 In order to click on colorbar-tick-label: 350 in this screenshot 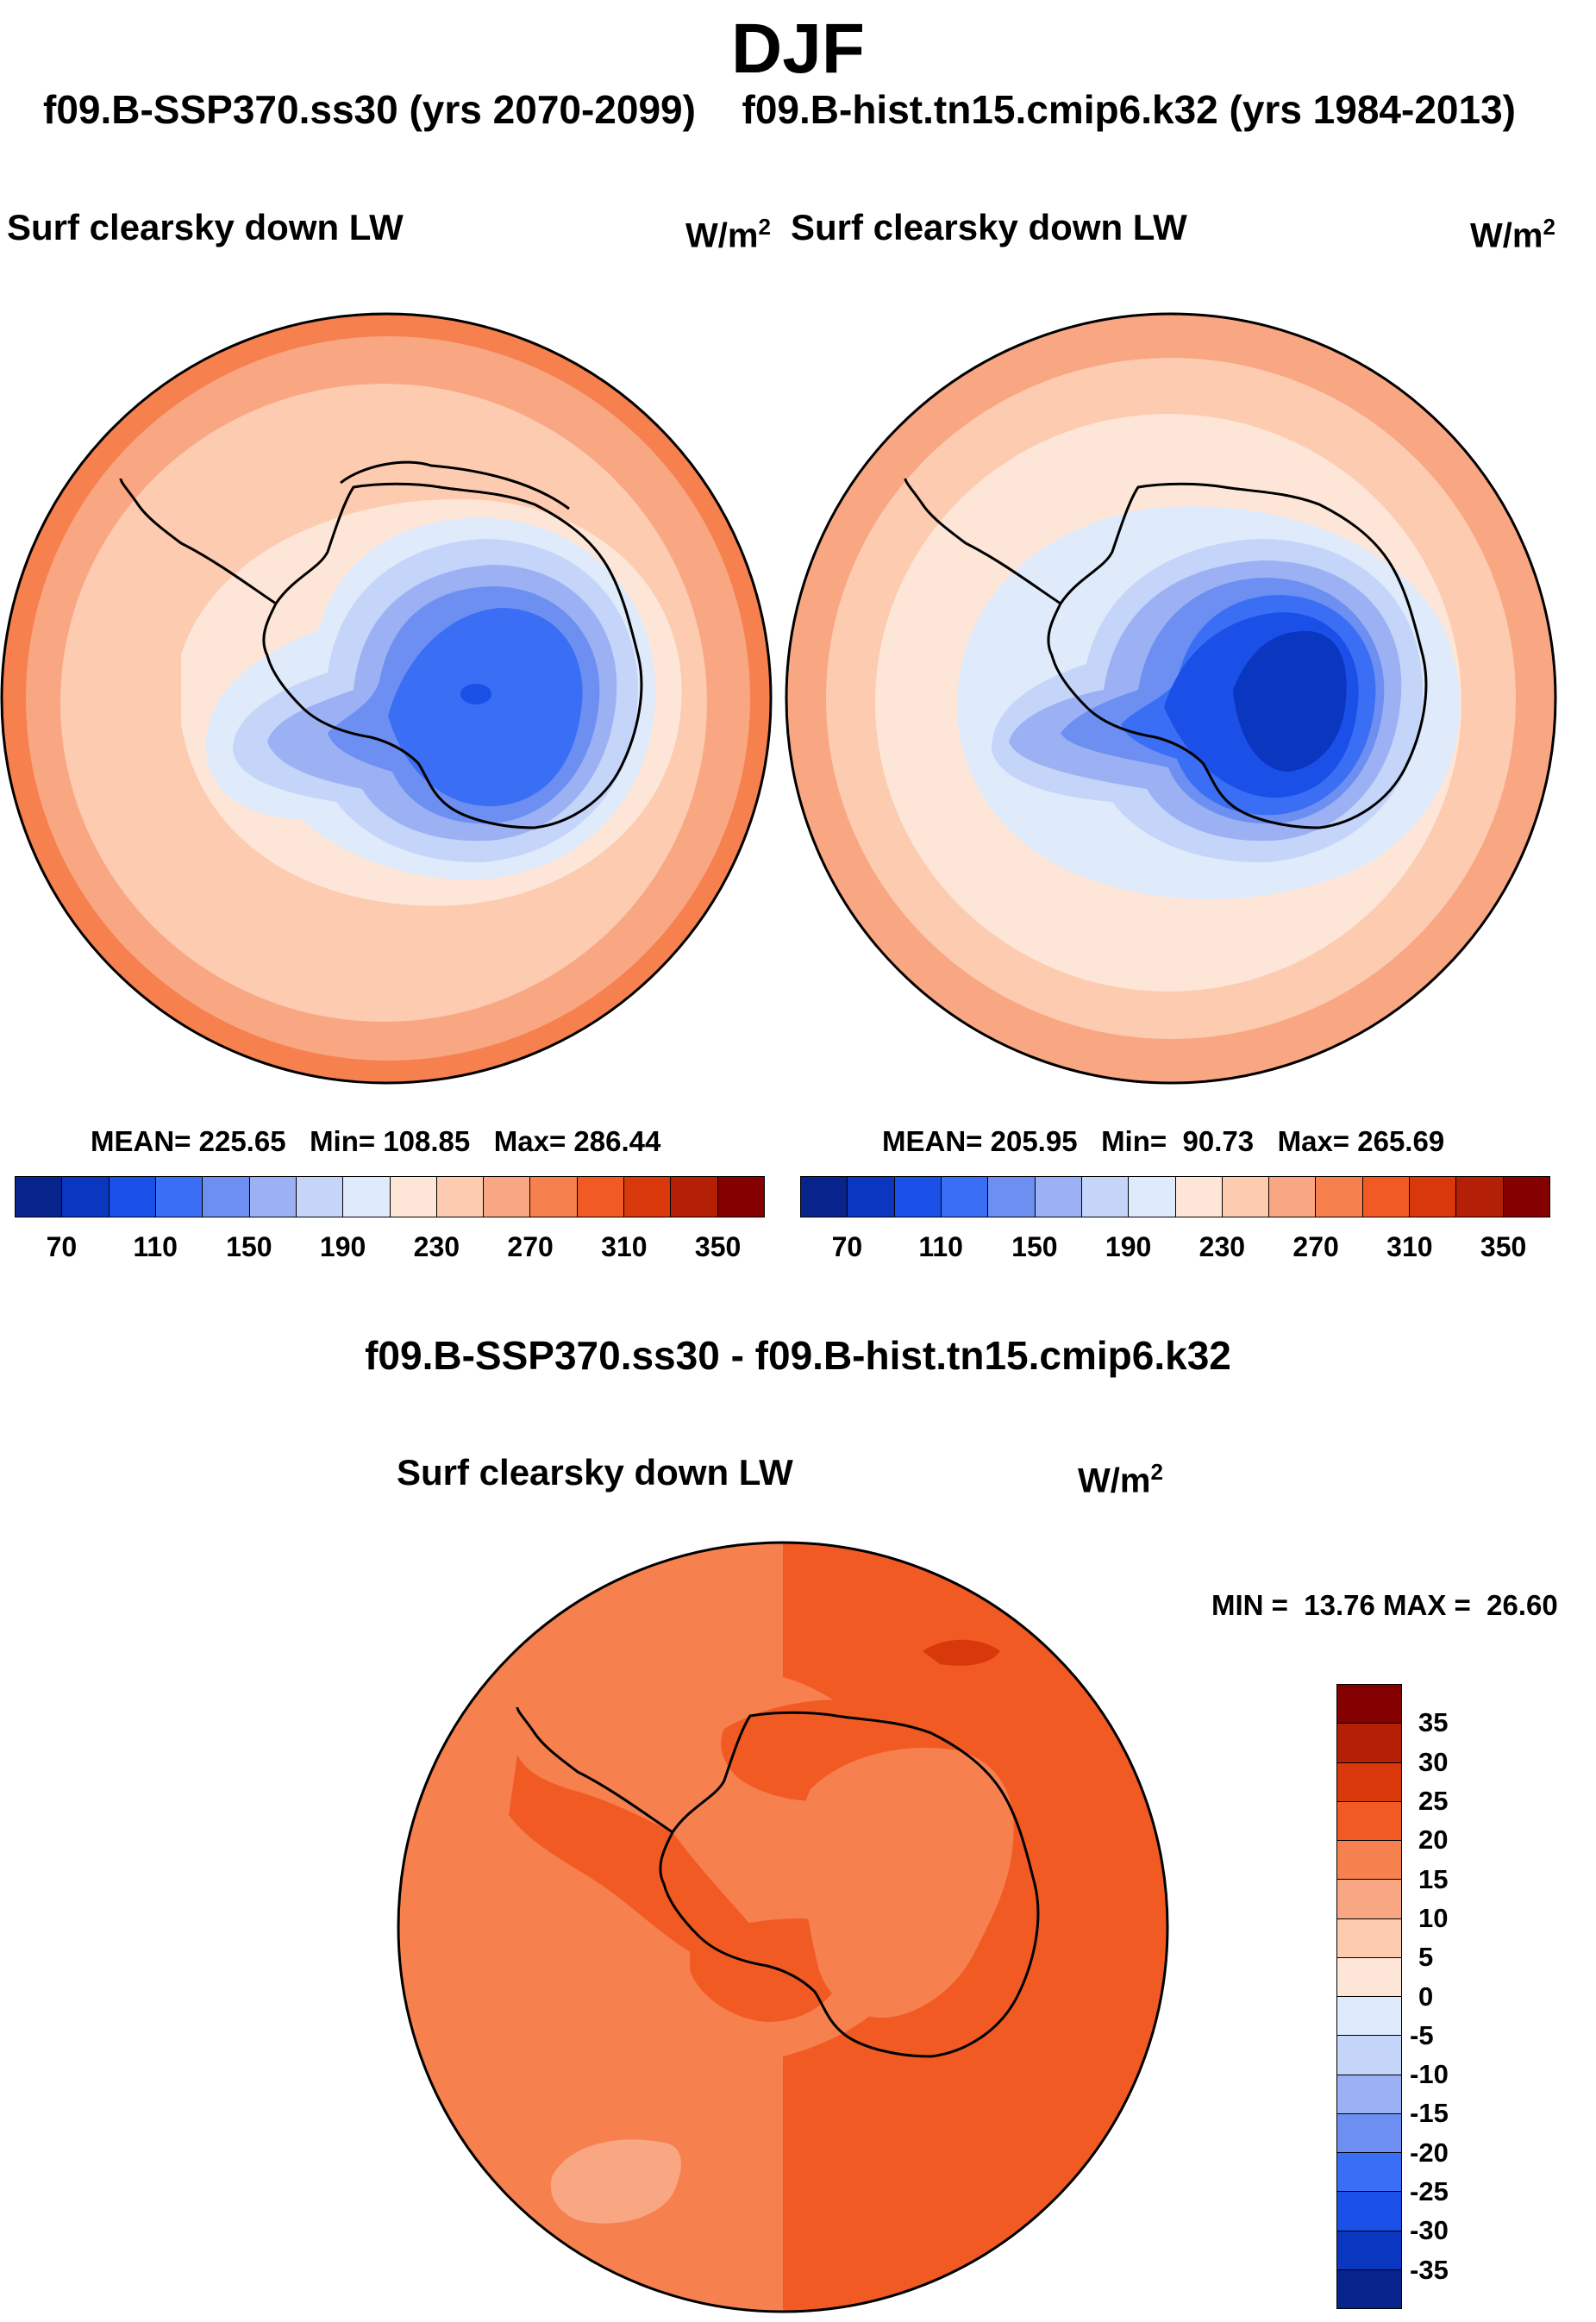, I will do `click(1503, 1246)`.